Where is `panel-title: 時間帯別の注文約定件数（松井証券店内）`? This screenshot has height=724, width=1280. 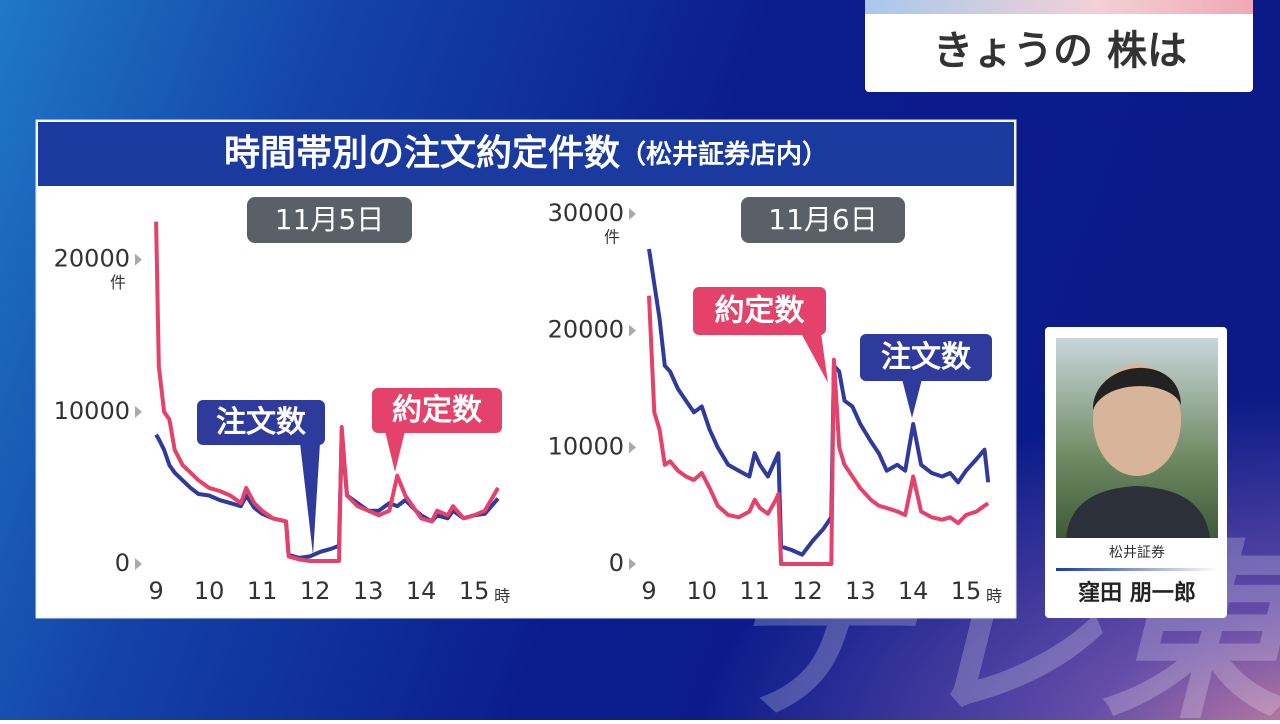 panel-title: 時間帯別の注文約定件数（松井証券店内） is located at coordinates (526, 153).